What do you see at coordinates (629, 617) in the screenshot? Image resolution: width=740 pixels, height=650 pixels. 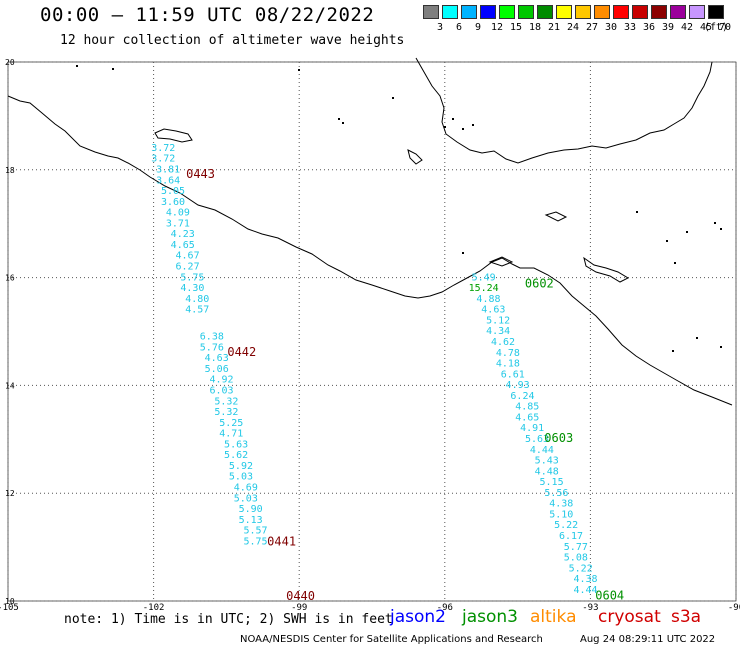 I see `satellite-name: cryosat` at bounding box center [629, 617].